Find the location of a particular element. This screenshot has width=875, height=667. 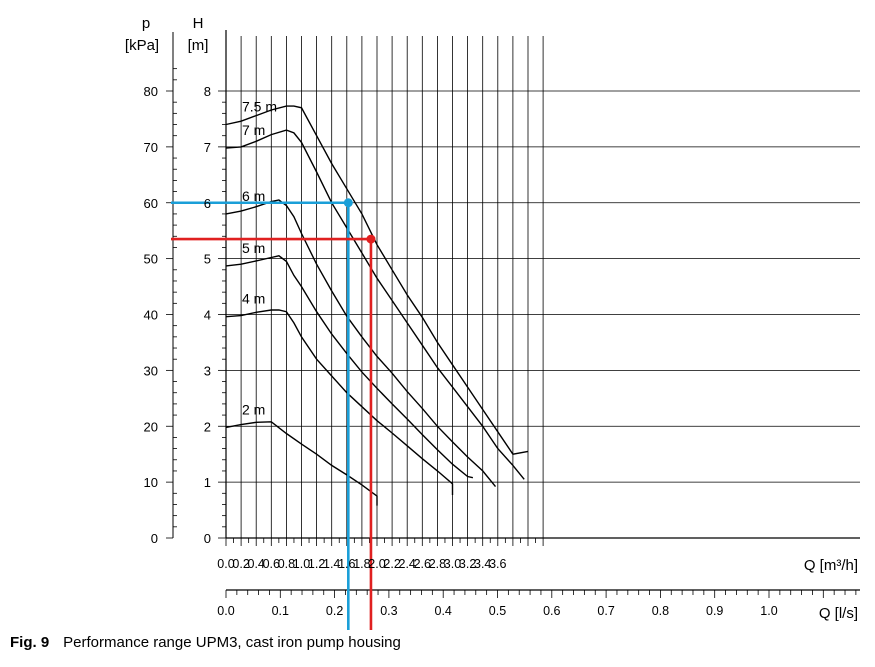

q-m3h-axis-label: Q [m³/h] is located at coordinates (831, 565).